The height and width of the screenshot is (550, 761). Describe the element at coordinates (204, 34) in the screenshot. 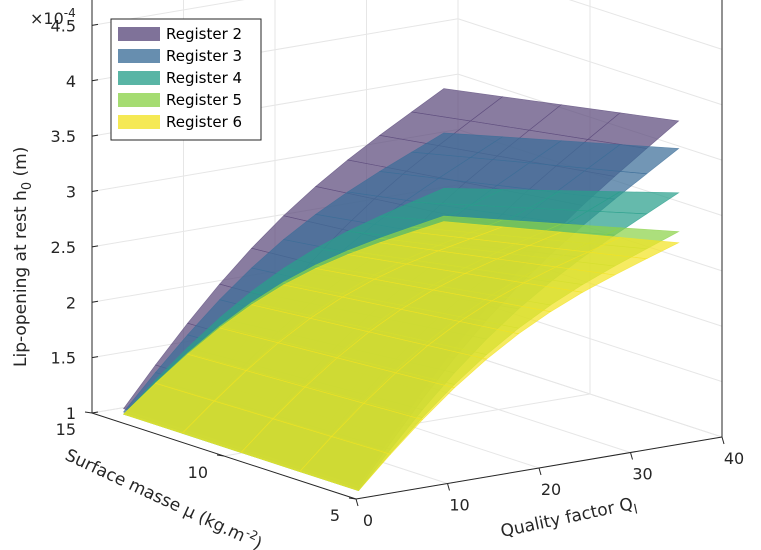

I see `legend-label: Register 2` at that location.